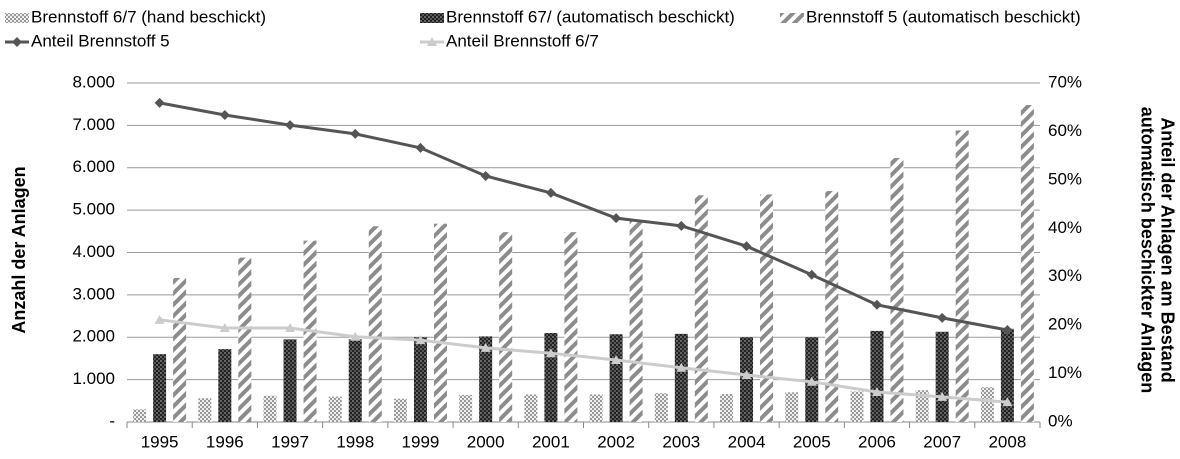  Describe the element at coordinates (93, 336) in the screenshot. I see `y-tick-label: 2.000` at that location.